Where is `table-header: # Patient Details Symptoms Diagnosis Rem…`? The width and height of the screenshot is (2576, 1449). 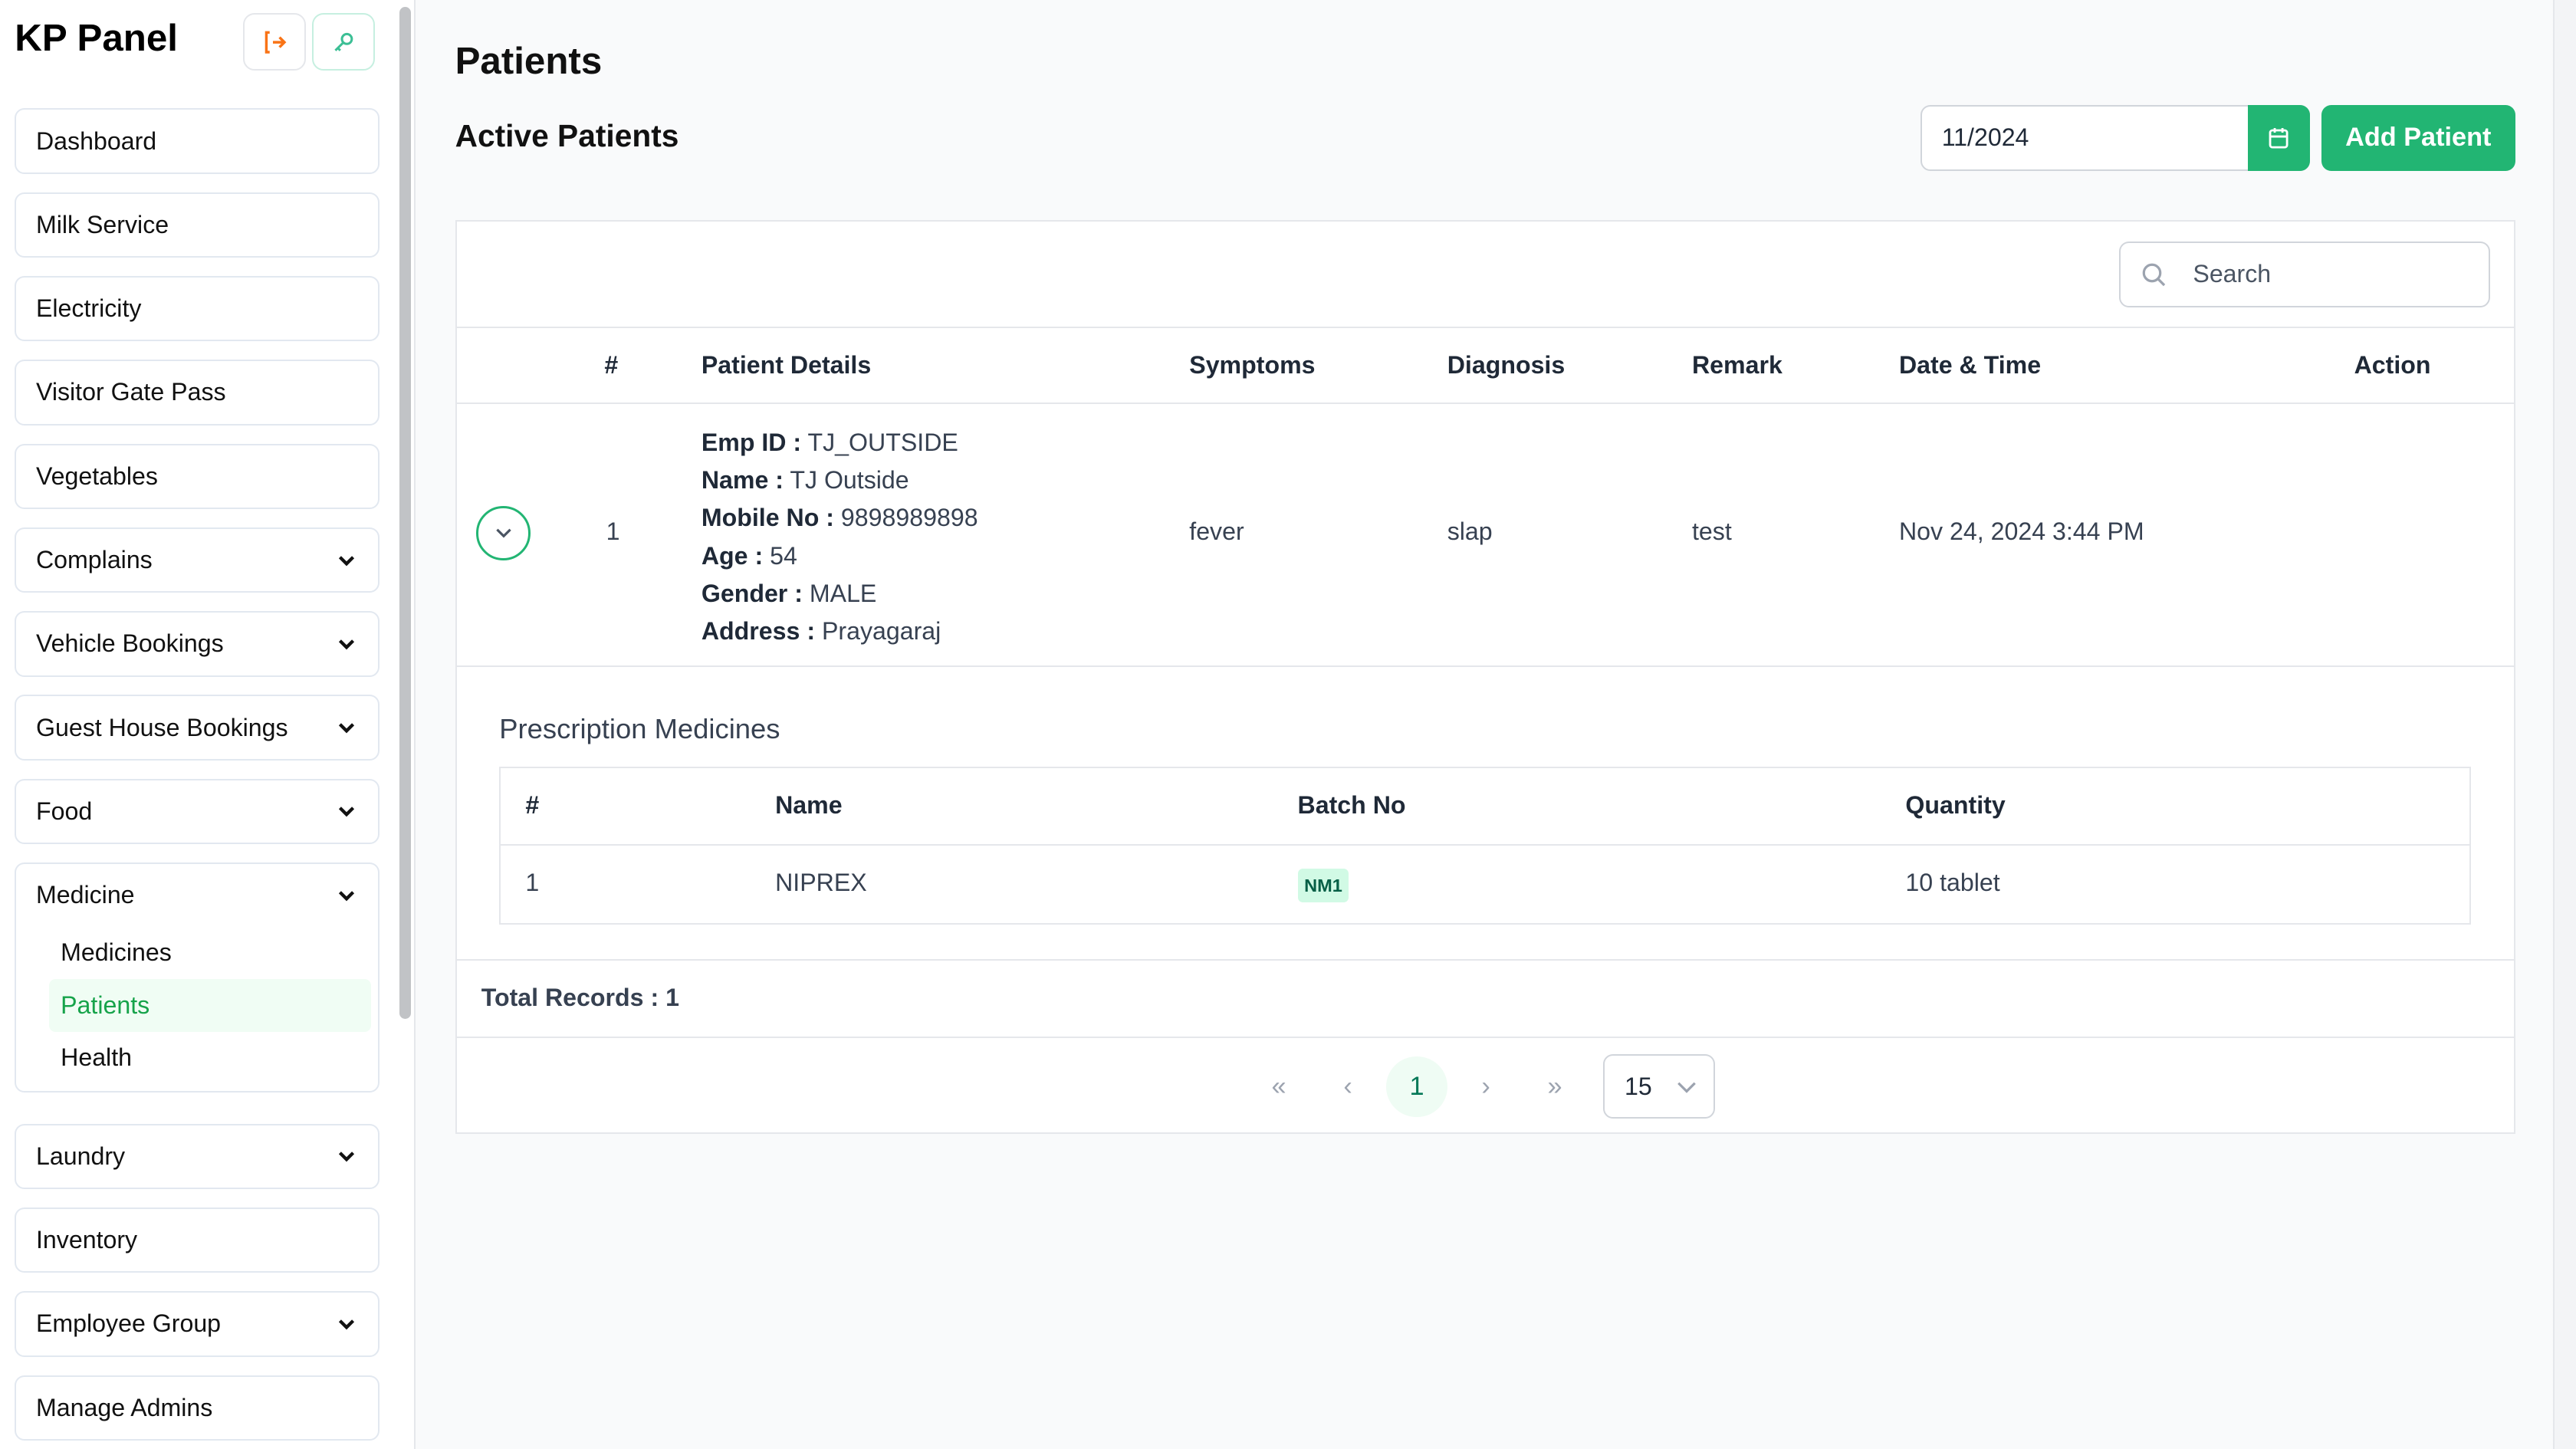 table-header: # Patient Details Symptoms Diagnosis Rem… is located at coordinates (1485, 366).